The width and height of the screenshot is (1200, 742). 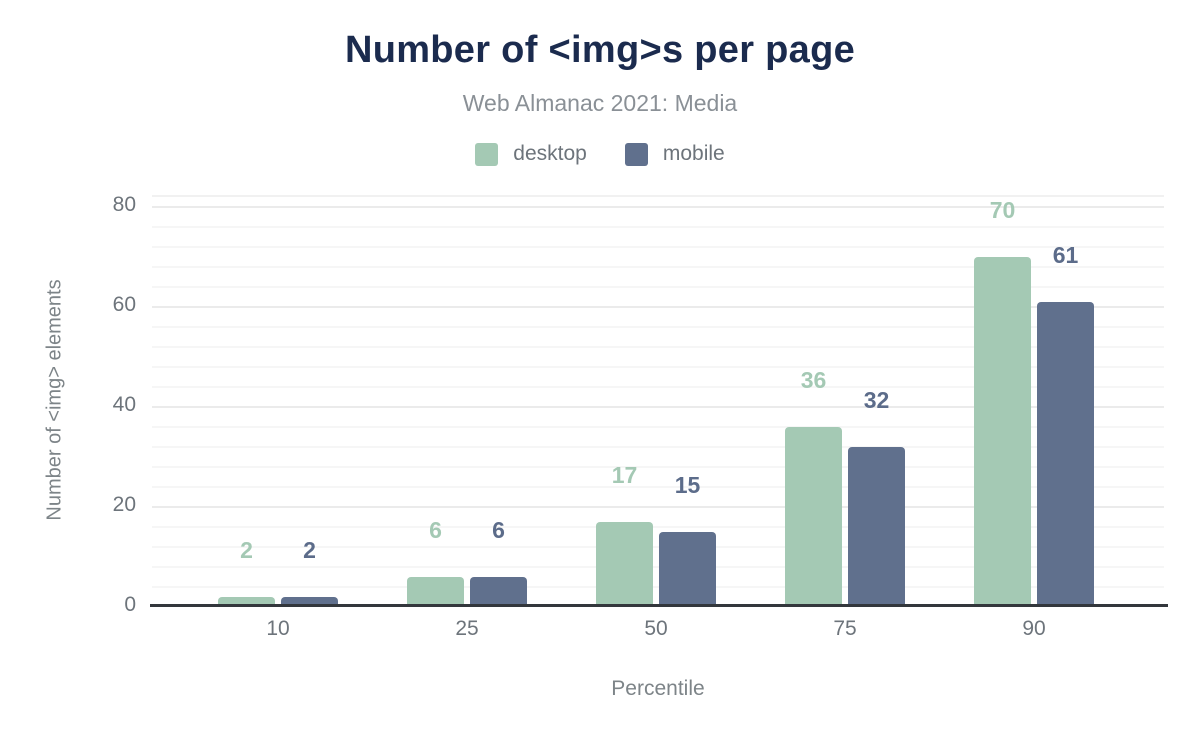 What do you see at coordinates (658, 688) in the screenshot?
I see `x-axis-title: Percentile` at bounding box center [658, 688].